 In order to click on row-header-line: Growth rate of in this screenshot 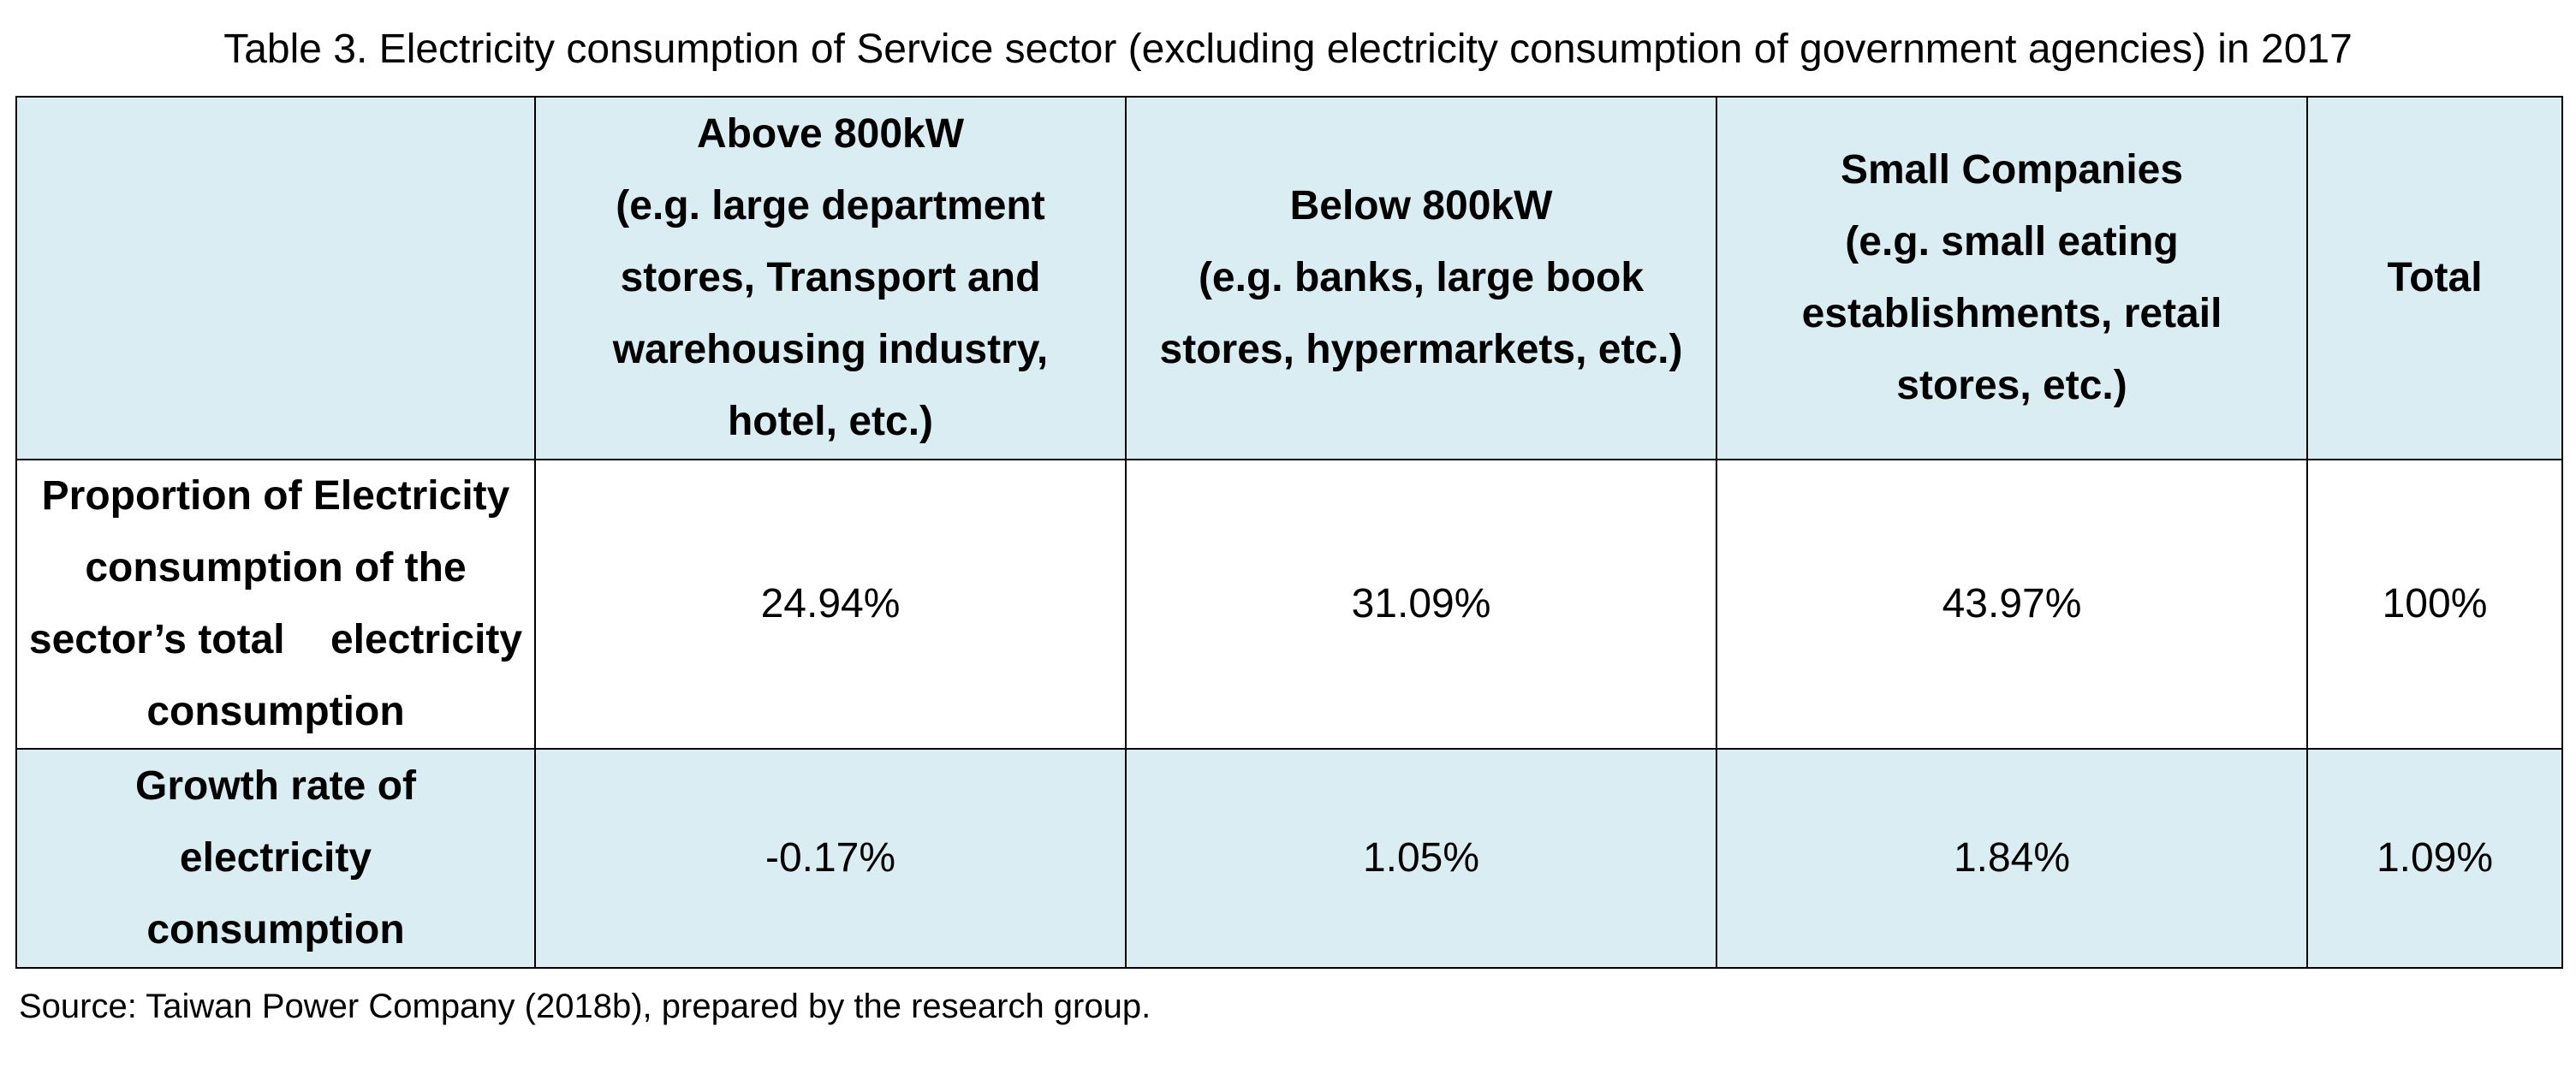, I will do `click(275, 786)`.